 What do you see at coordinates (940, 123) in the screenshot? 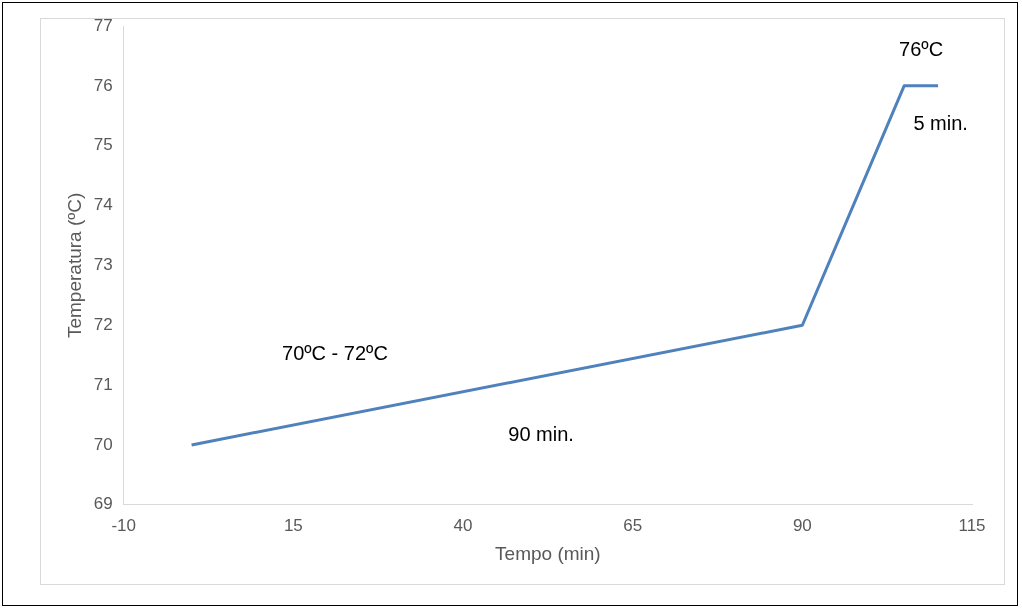
I see `annotation: 5 min.` at bounding box center [940, 123].